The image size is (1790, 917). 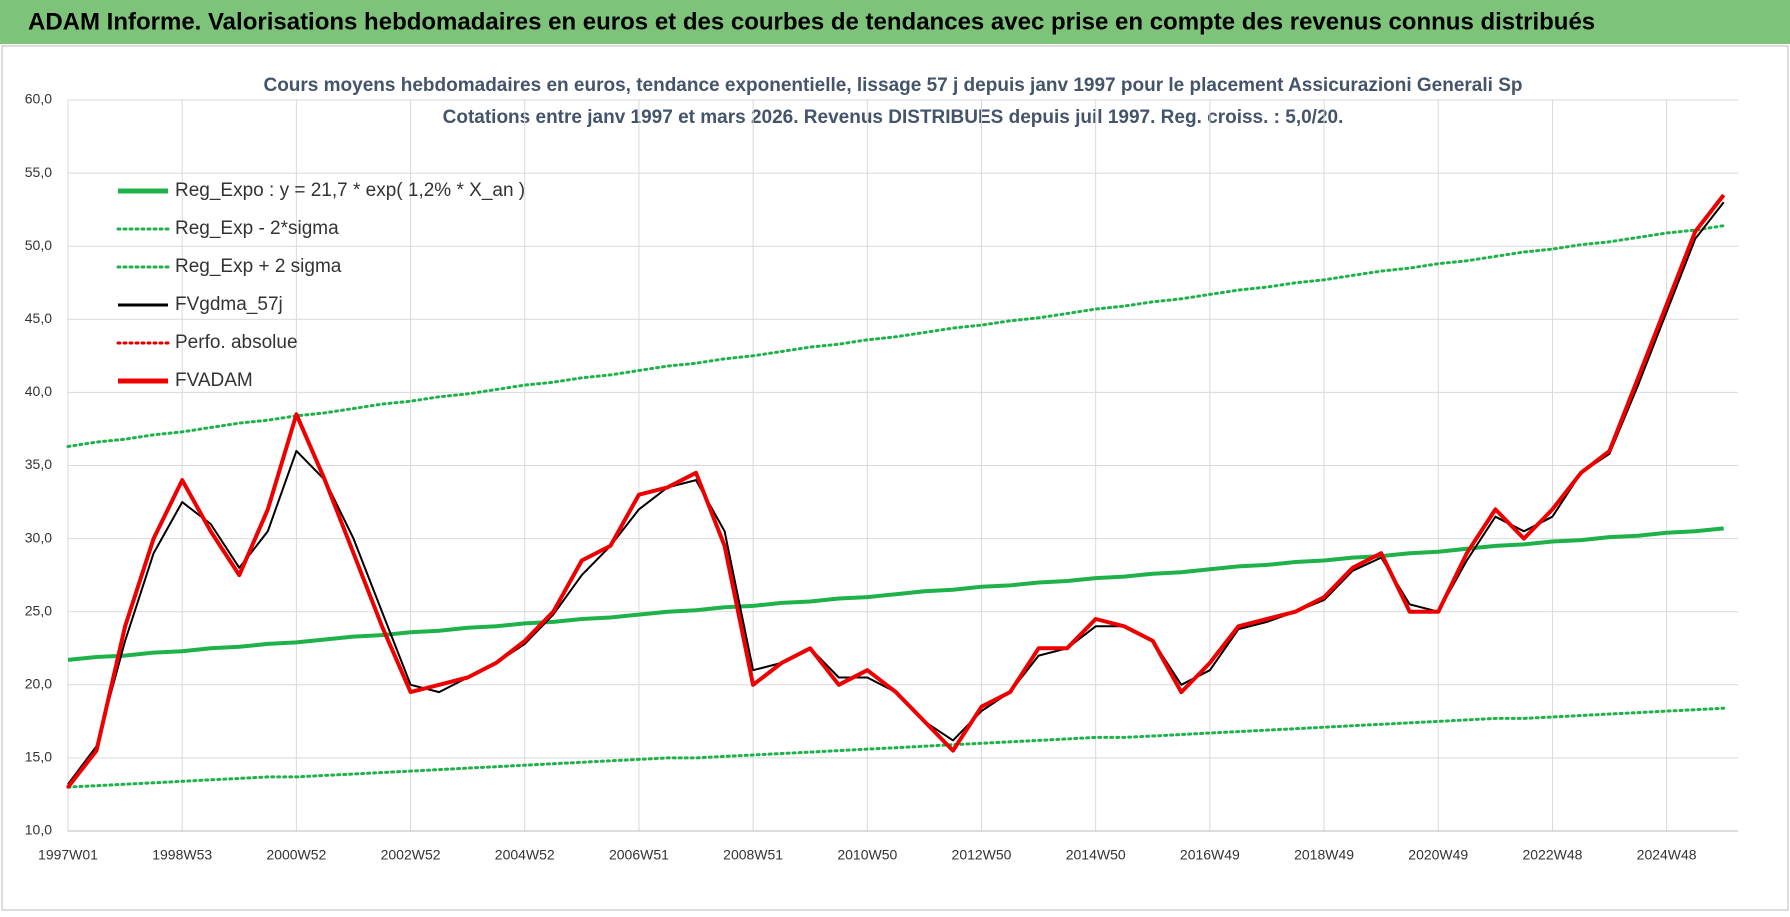 What do you see at coordinates (525, 855) in the screenshot?
I see `x-tick-label: 2004W52` at bounding box center [525, 855].